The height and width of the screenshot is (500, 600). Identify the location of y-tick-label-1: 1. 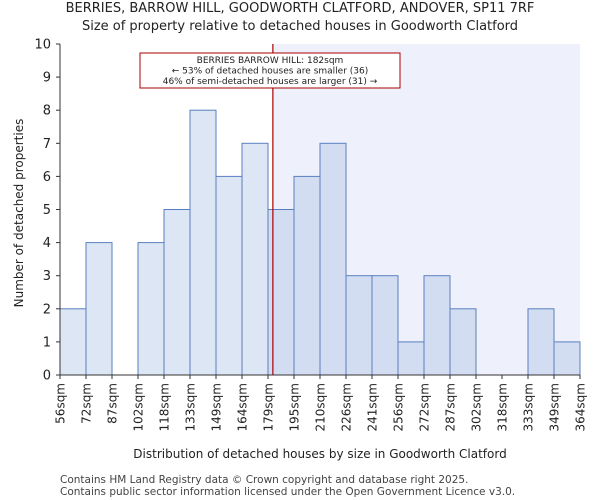
(47, 342).